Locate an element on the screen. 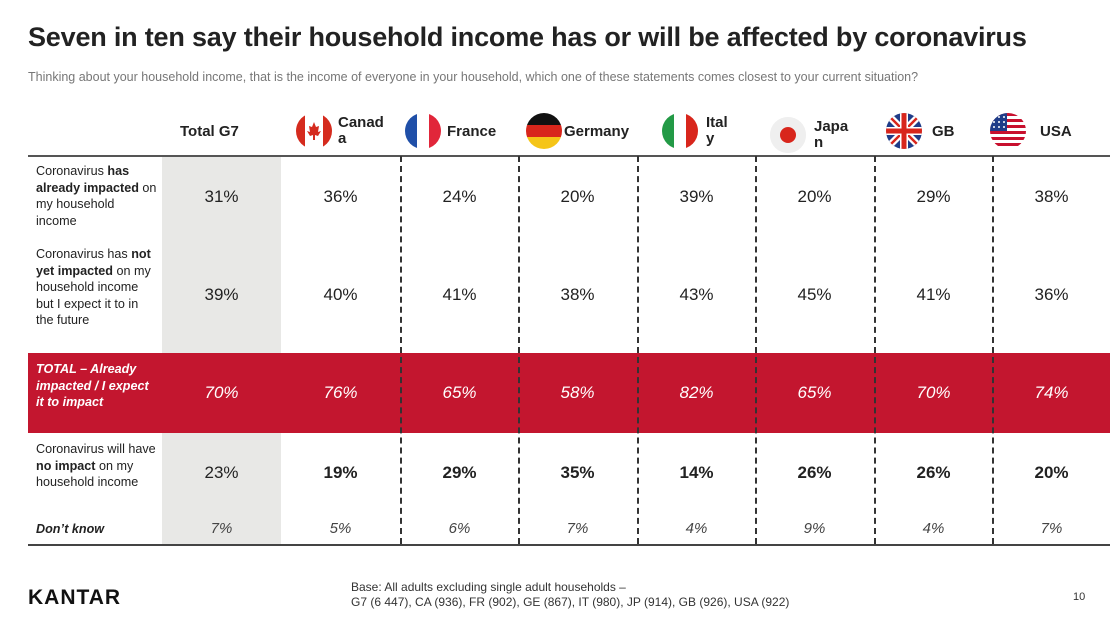 This screenshot has width=1111, height=622. column-header-label: Canad a is located at coordinates (361, 130).